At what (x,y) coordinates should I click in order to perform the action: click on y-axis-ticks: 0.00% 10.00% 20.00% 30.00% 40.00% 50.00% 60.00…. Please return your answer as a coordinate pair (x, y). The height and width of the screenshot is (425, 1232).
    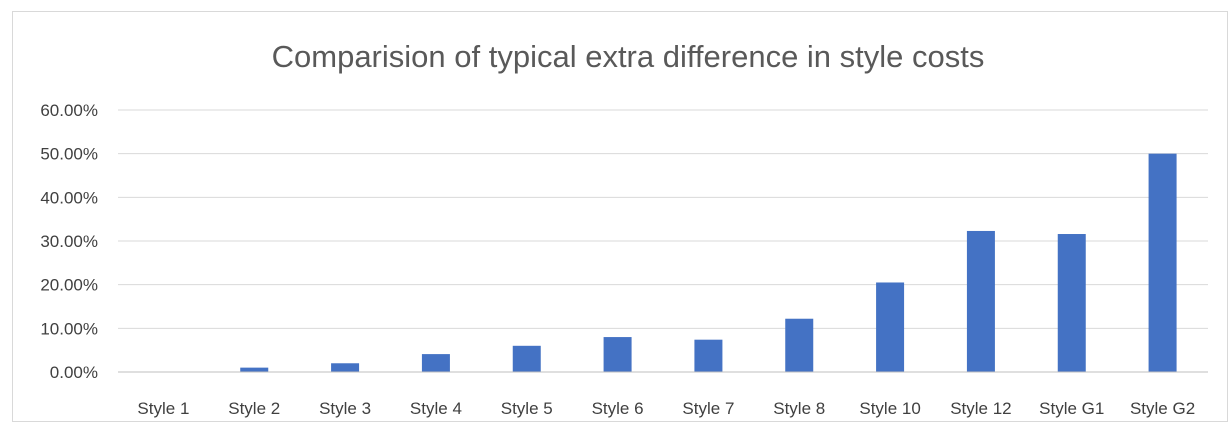
    Looking at the image, I should click on (69, 241).